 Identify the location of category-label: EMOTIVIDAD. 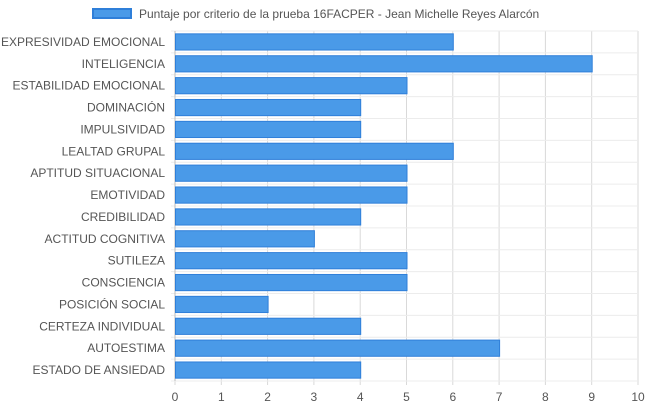
(127, 195).